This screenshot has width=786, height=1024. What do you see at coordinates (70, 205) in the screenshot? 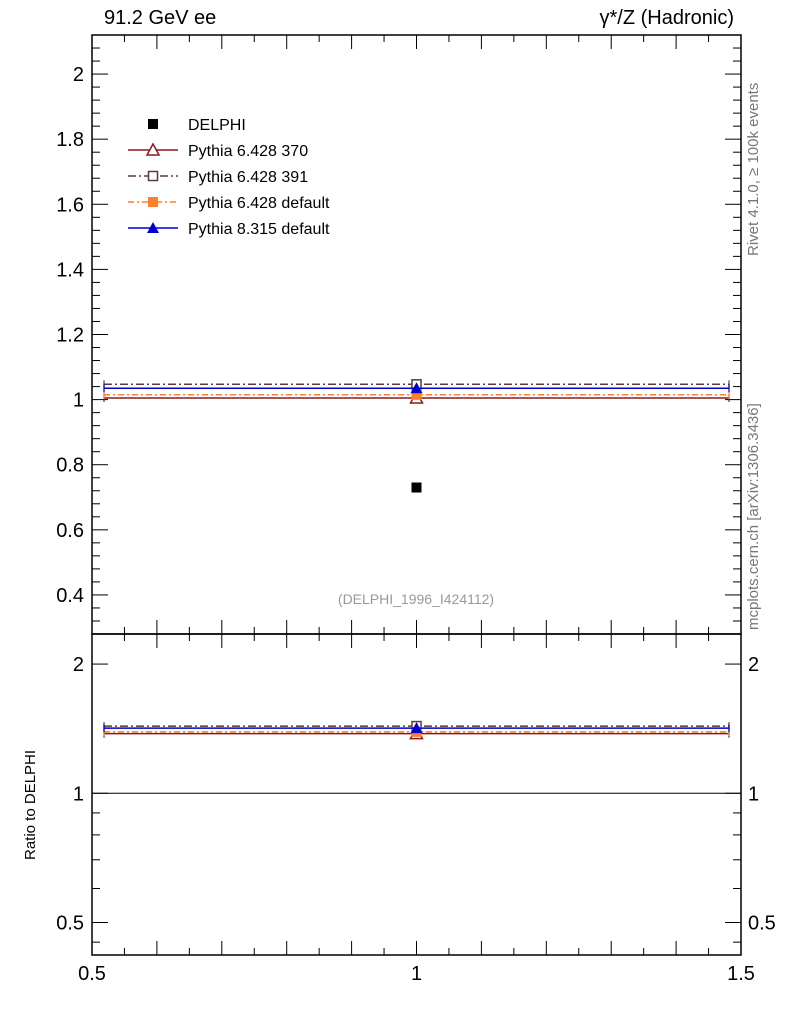
I see `main-y-tick-label: 1.6` at bounding box center [70, 205].